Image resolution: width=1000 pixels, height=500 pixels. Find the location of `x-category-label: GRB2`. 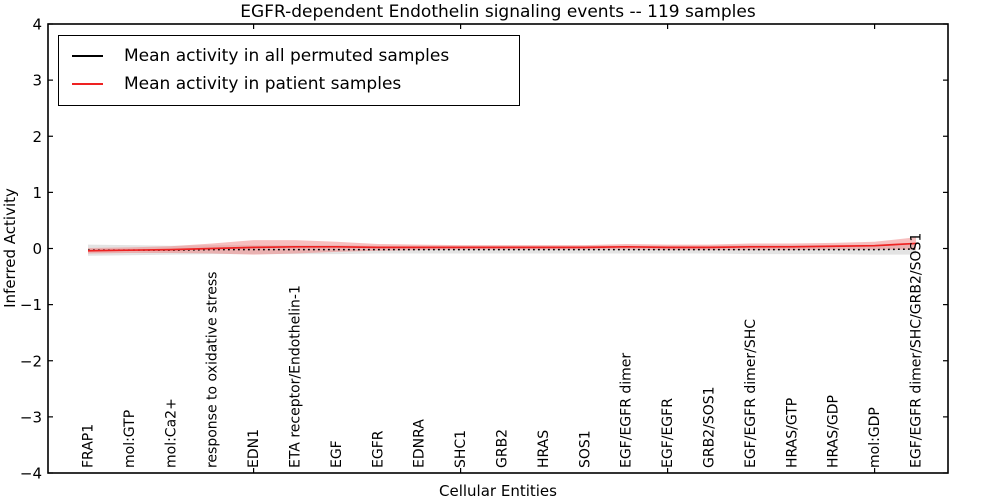

x-category-label: GRB2 is located at coordinates (503, 448).